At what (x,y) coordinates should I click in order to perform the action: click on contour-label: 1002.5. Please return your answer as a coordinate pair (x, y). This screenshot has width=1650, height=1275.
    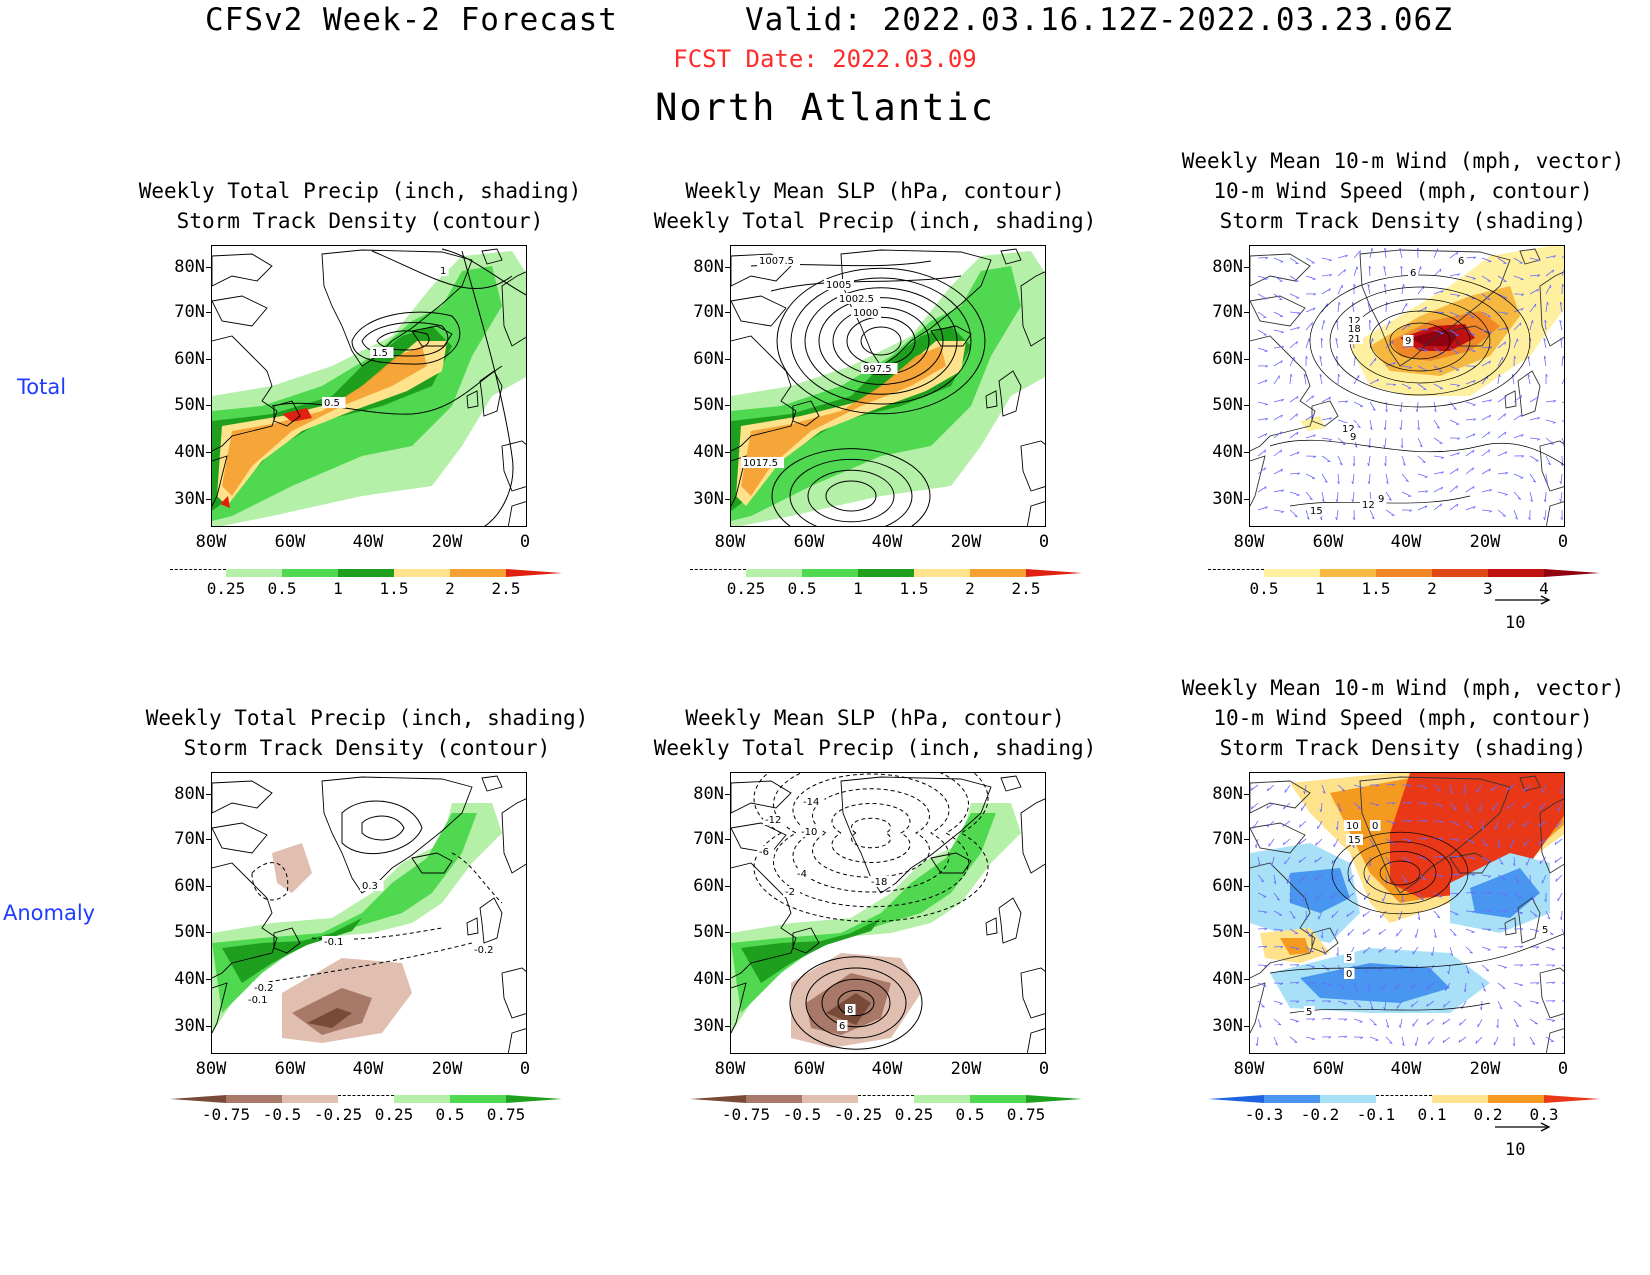
    Looking at the image, I should click on (858, 299).